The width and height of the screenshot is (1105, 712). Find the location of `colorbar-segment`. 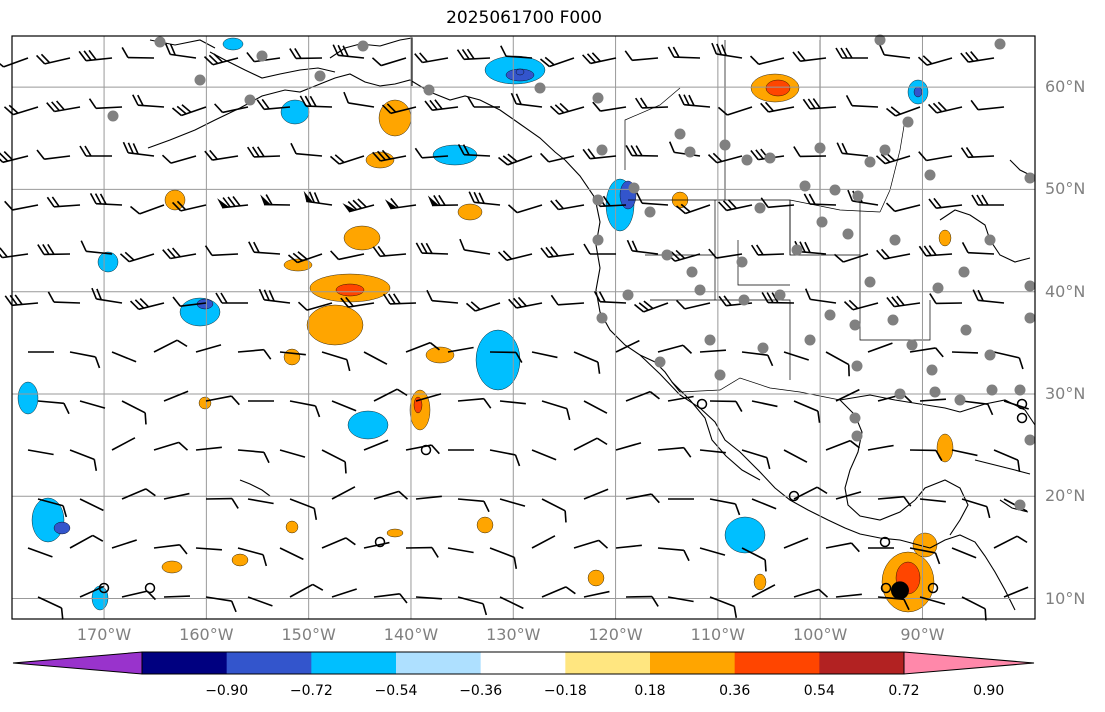

colorbar-segment is located at coordinates (693, 663).